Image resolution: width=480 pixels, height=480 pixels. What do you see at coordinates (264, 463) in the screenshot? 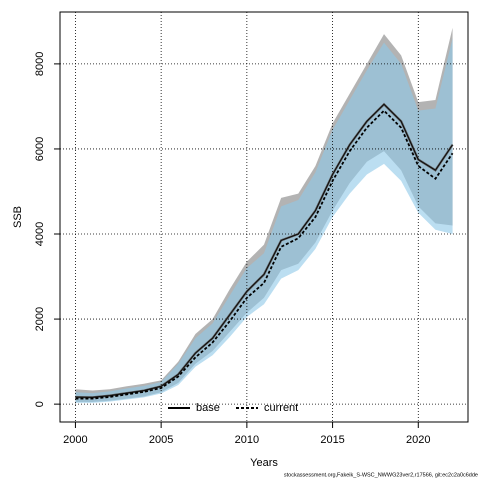
I see `x-axis-label: Years` at bounding box center [264, 463].